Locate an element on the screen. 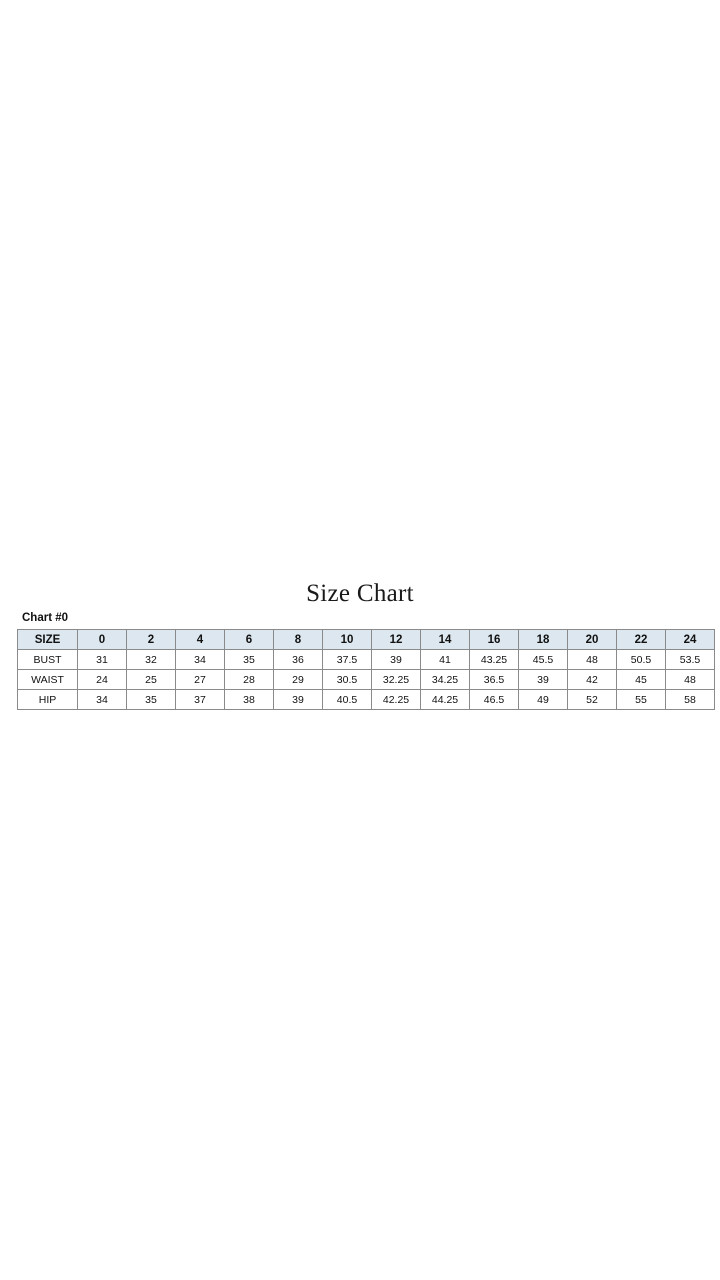  cell-hip-20: 52 is located at coordinates (592, 699).